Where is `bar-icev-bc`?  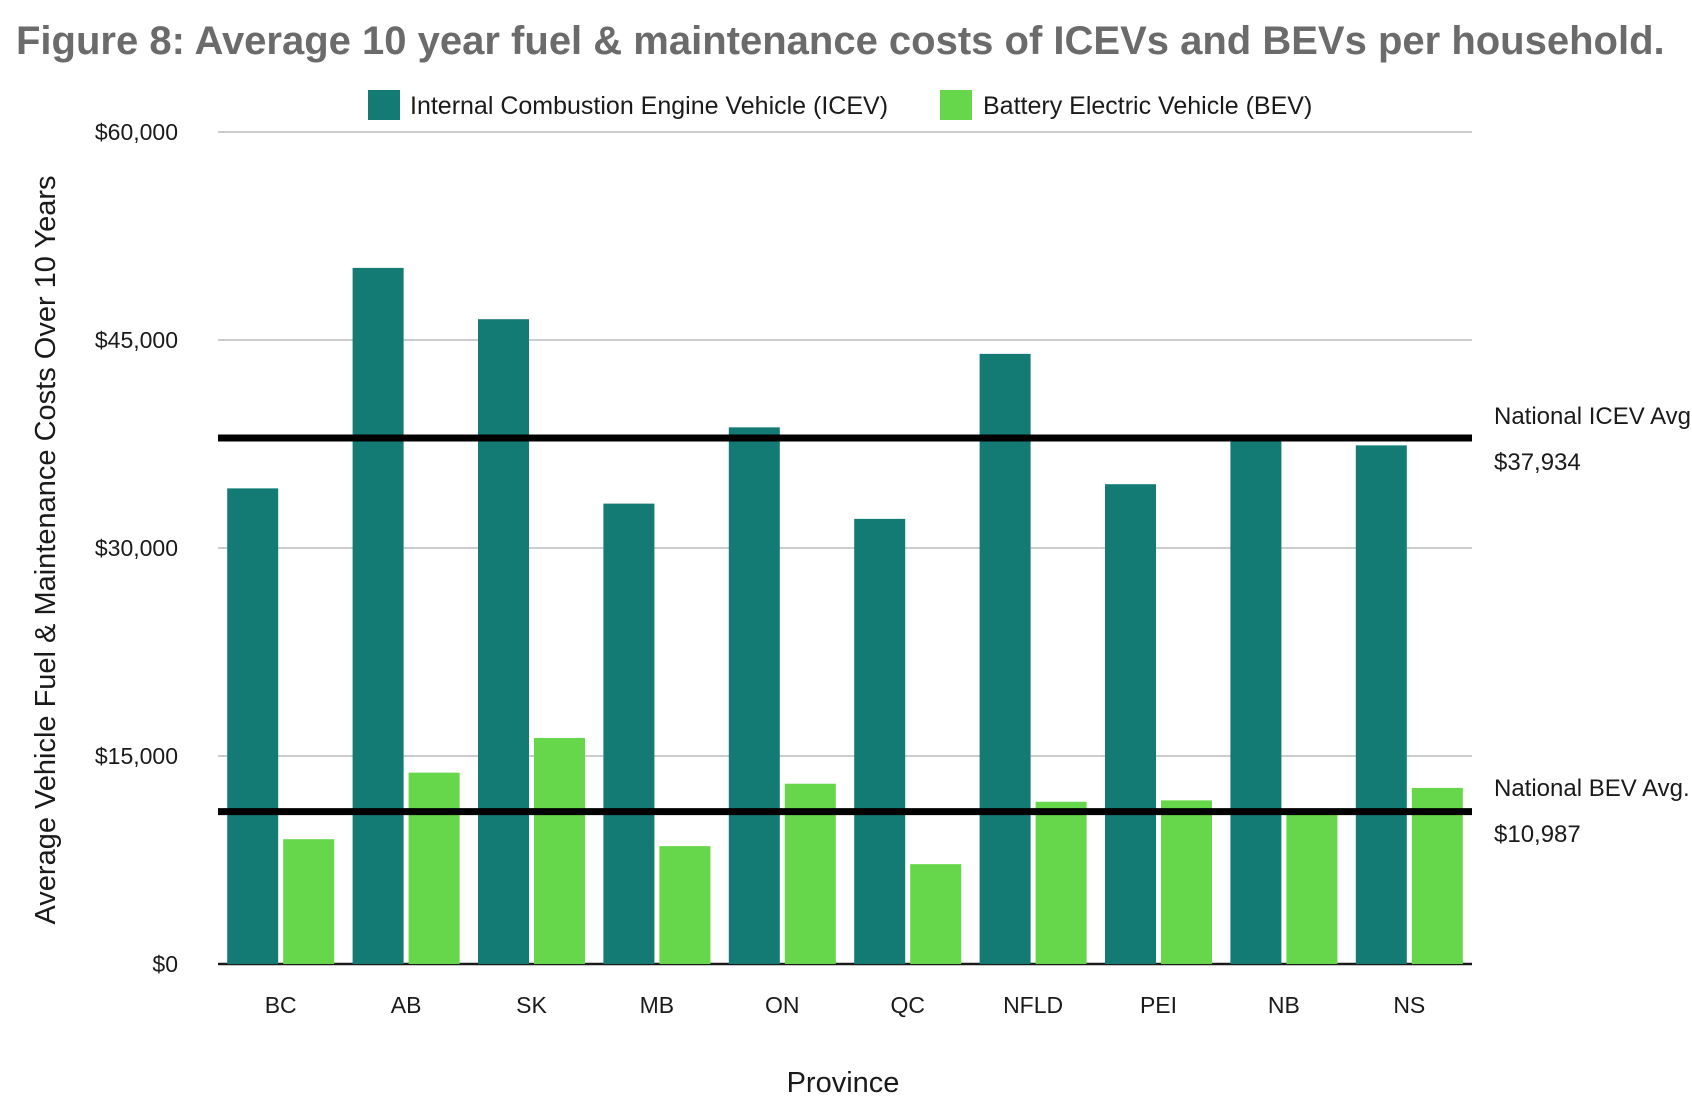
bar-icev-bc is located at coordinates (253, 726).